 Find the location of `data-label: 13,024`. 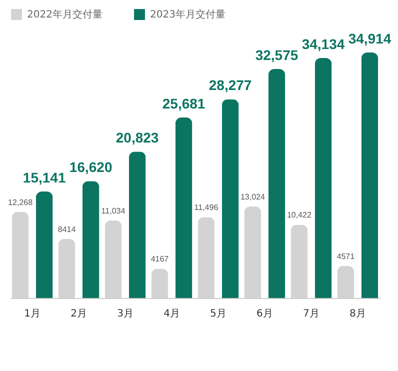

data-label: 13,024 is located at coordinates (253, 197).